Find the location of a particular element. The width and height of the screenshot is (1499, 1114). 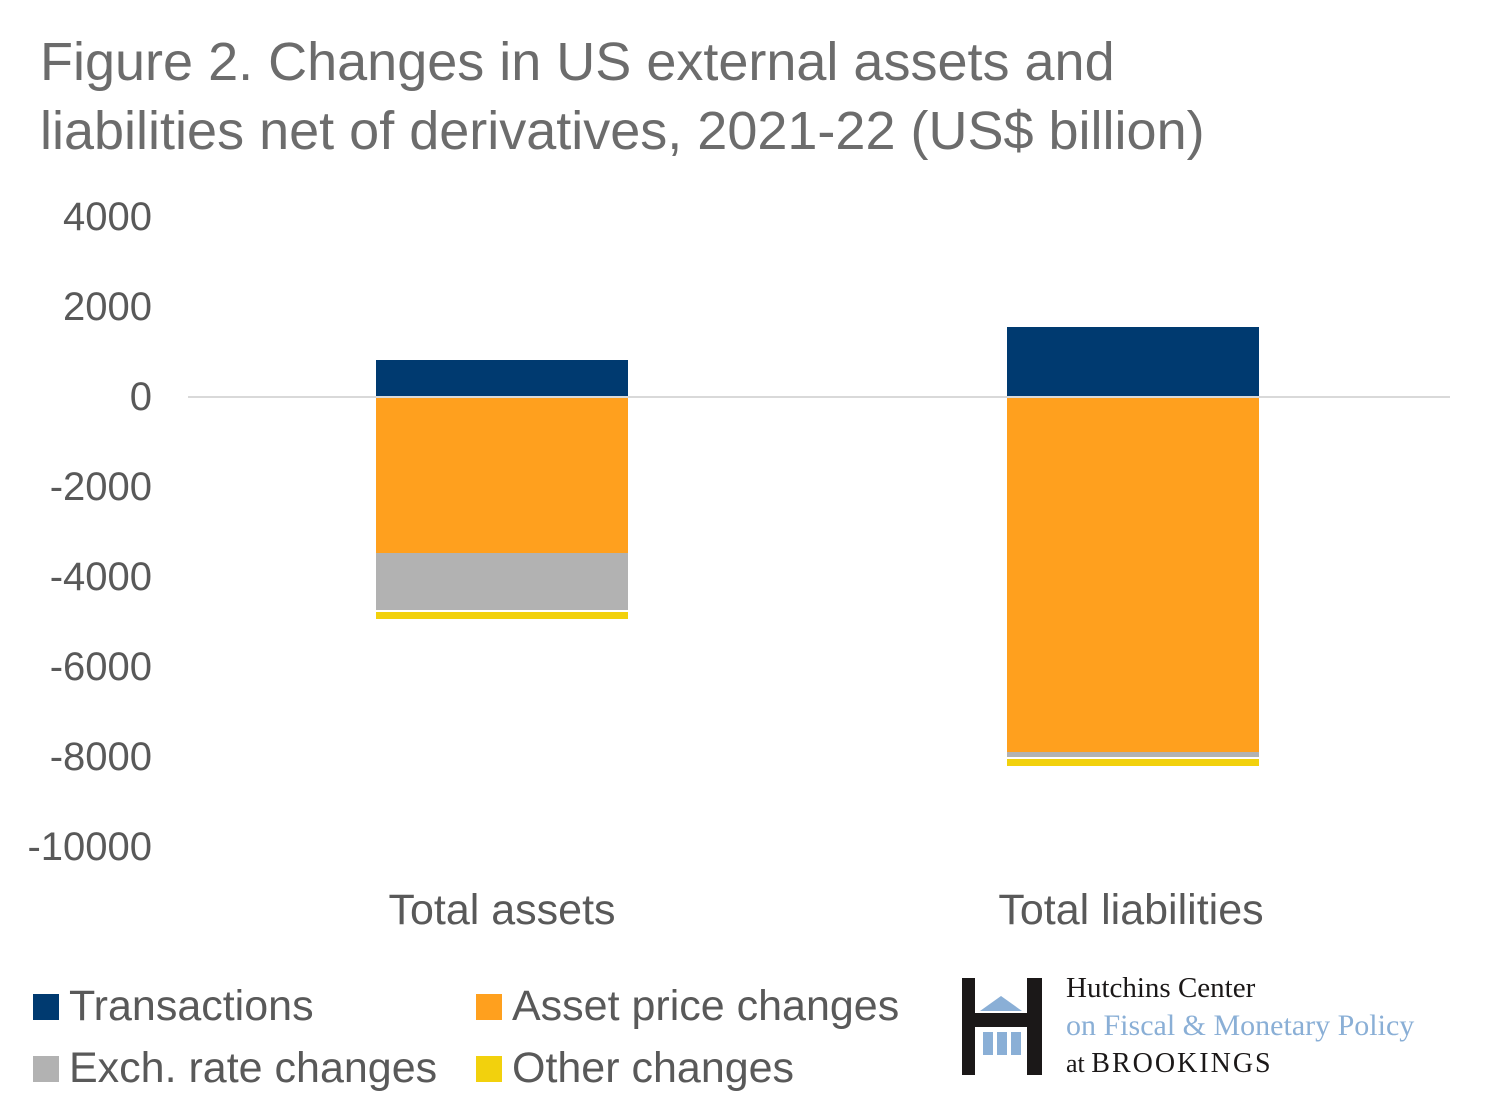

bar-segment-transactions-total-liabilities is located at coordinates (1133, 362).